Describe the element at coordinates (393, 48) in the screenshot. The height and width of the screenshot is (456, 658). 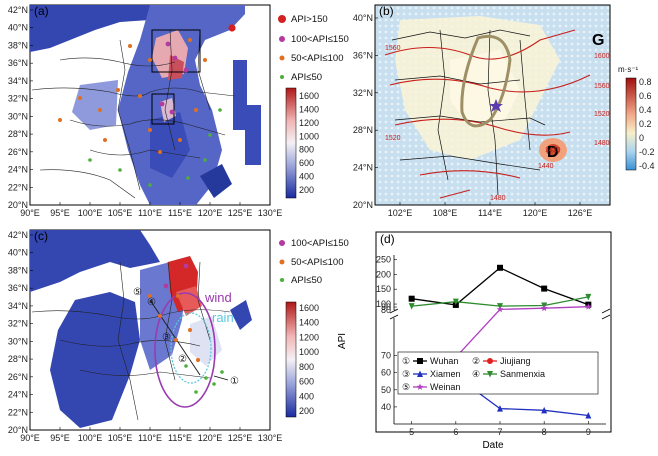
I see `contour-label-1: 1560` at that location.